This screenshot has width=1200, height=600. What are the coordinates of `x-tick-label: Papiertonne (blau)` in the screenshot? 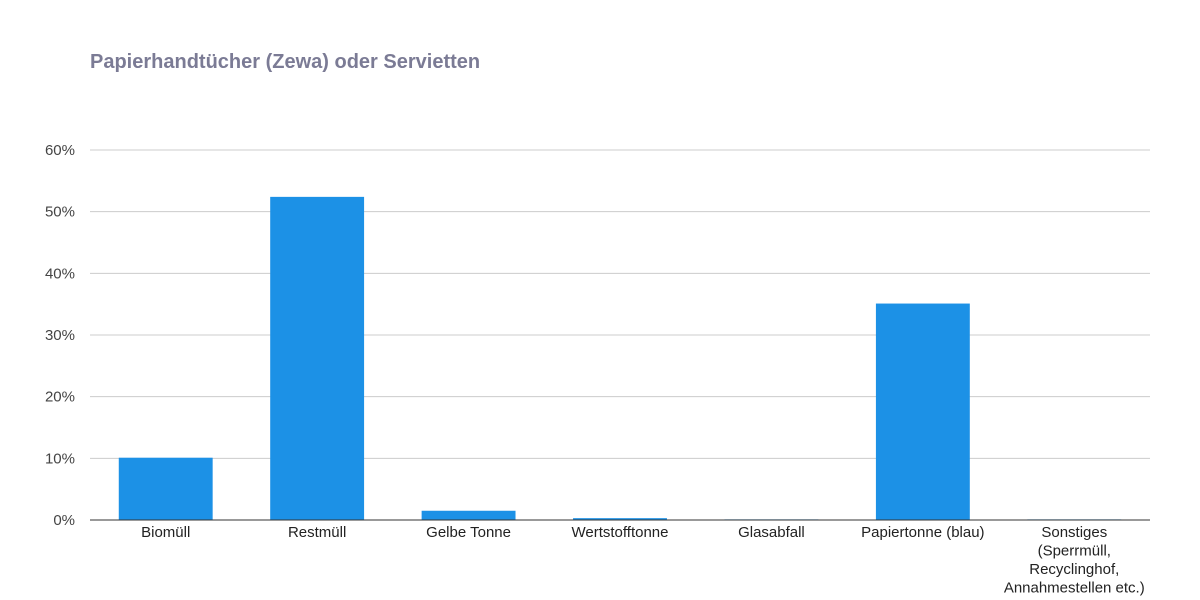 It's located at (922, 532).